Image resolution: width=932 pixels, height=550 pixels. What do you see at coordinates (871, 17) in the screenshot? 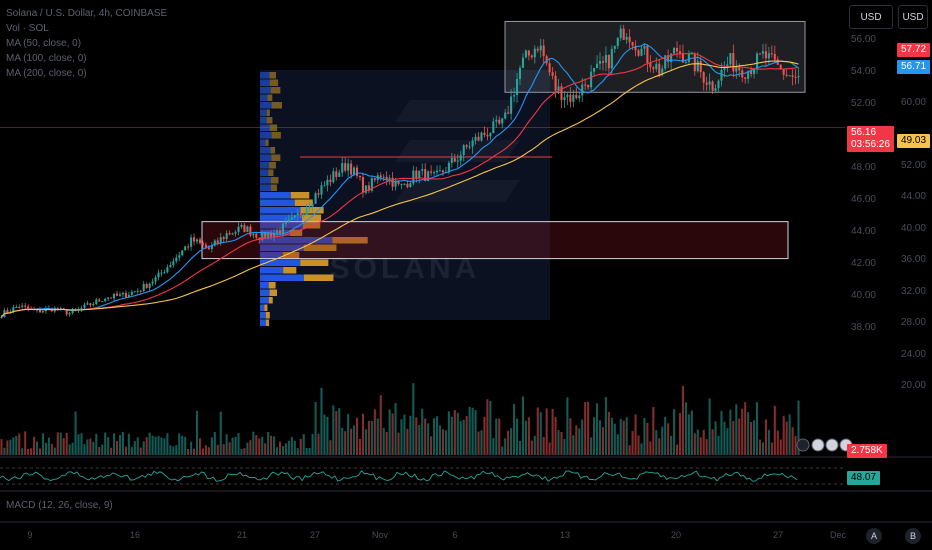
I see `currency-button-left: USD` at bounding box center [871, 17].